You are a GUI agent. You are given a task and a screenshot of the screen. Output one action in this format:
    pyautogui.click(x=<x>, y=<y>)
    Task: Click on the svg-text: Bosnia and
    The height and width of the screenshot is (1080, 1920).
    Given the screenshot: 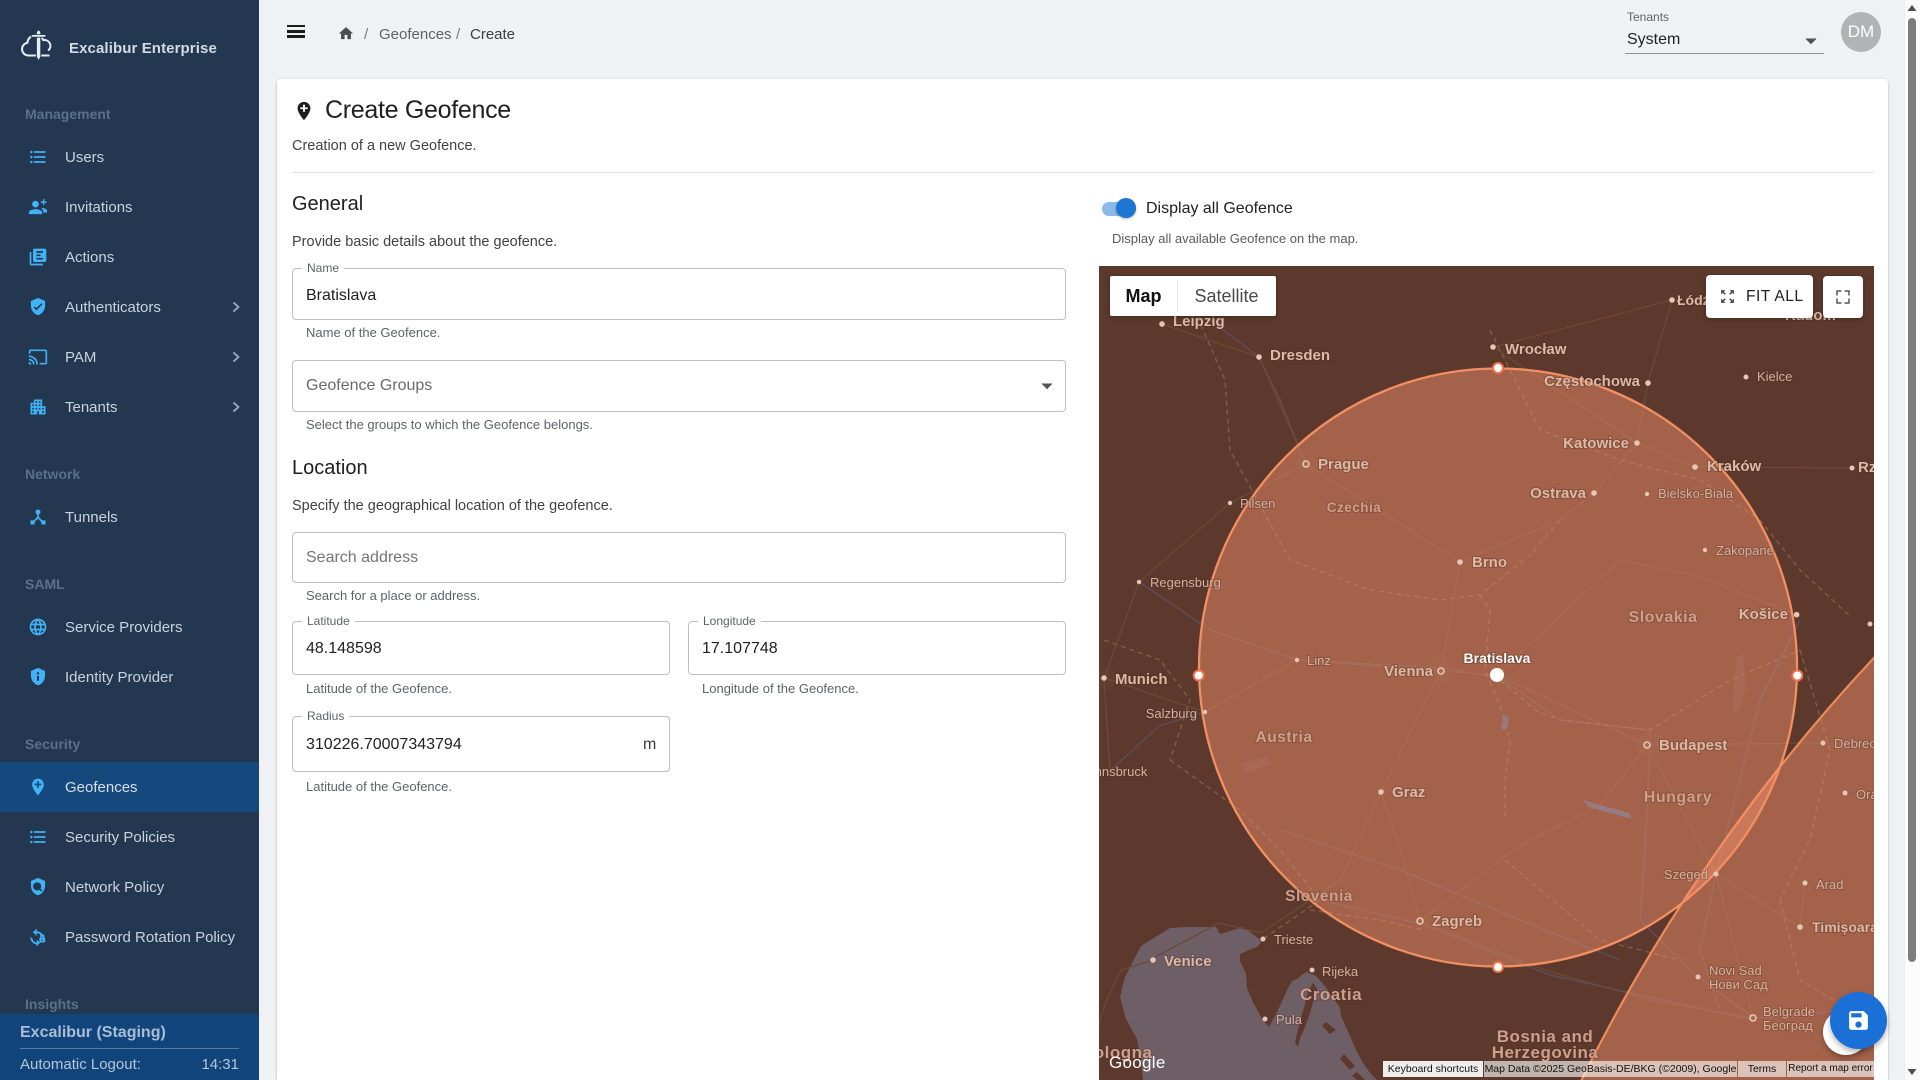 What is the action you would take?
    pyautogui.click(x=1545, y=1036)
    